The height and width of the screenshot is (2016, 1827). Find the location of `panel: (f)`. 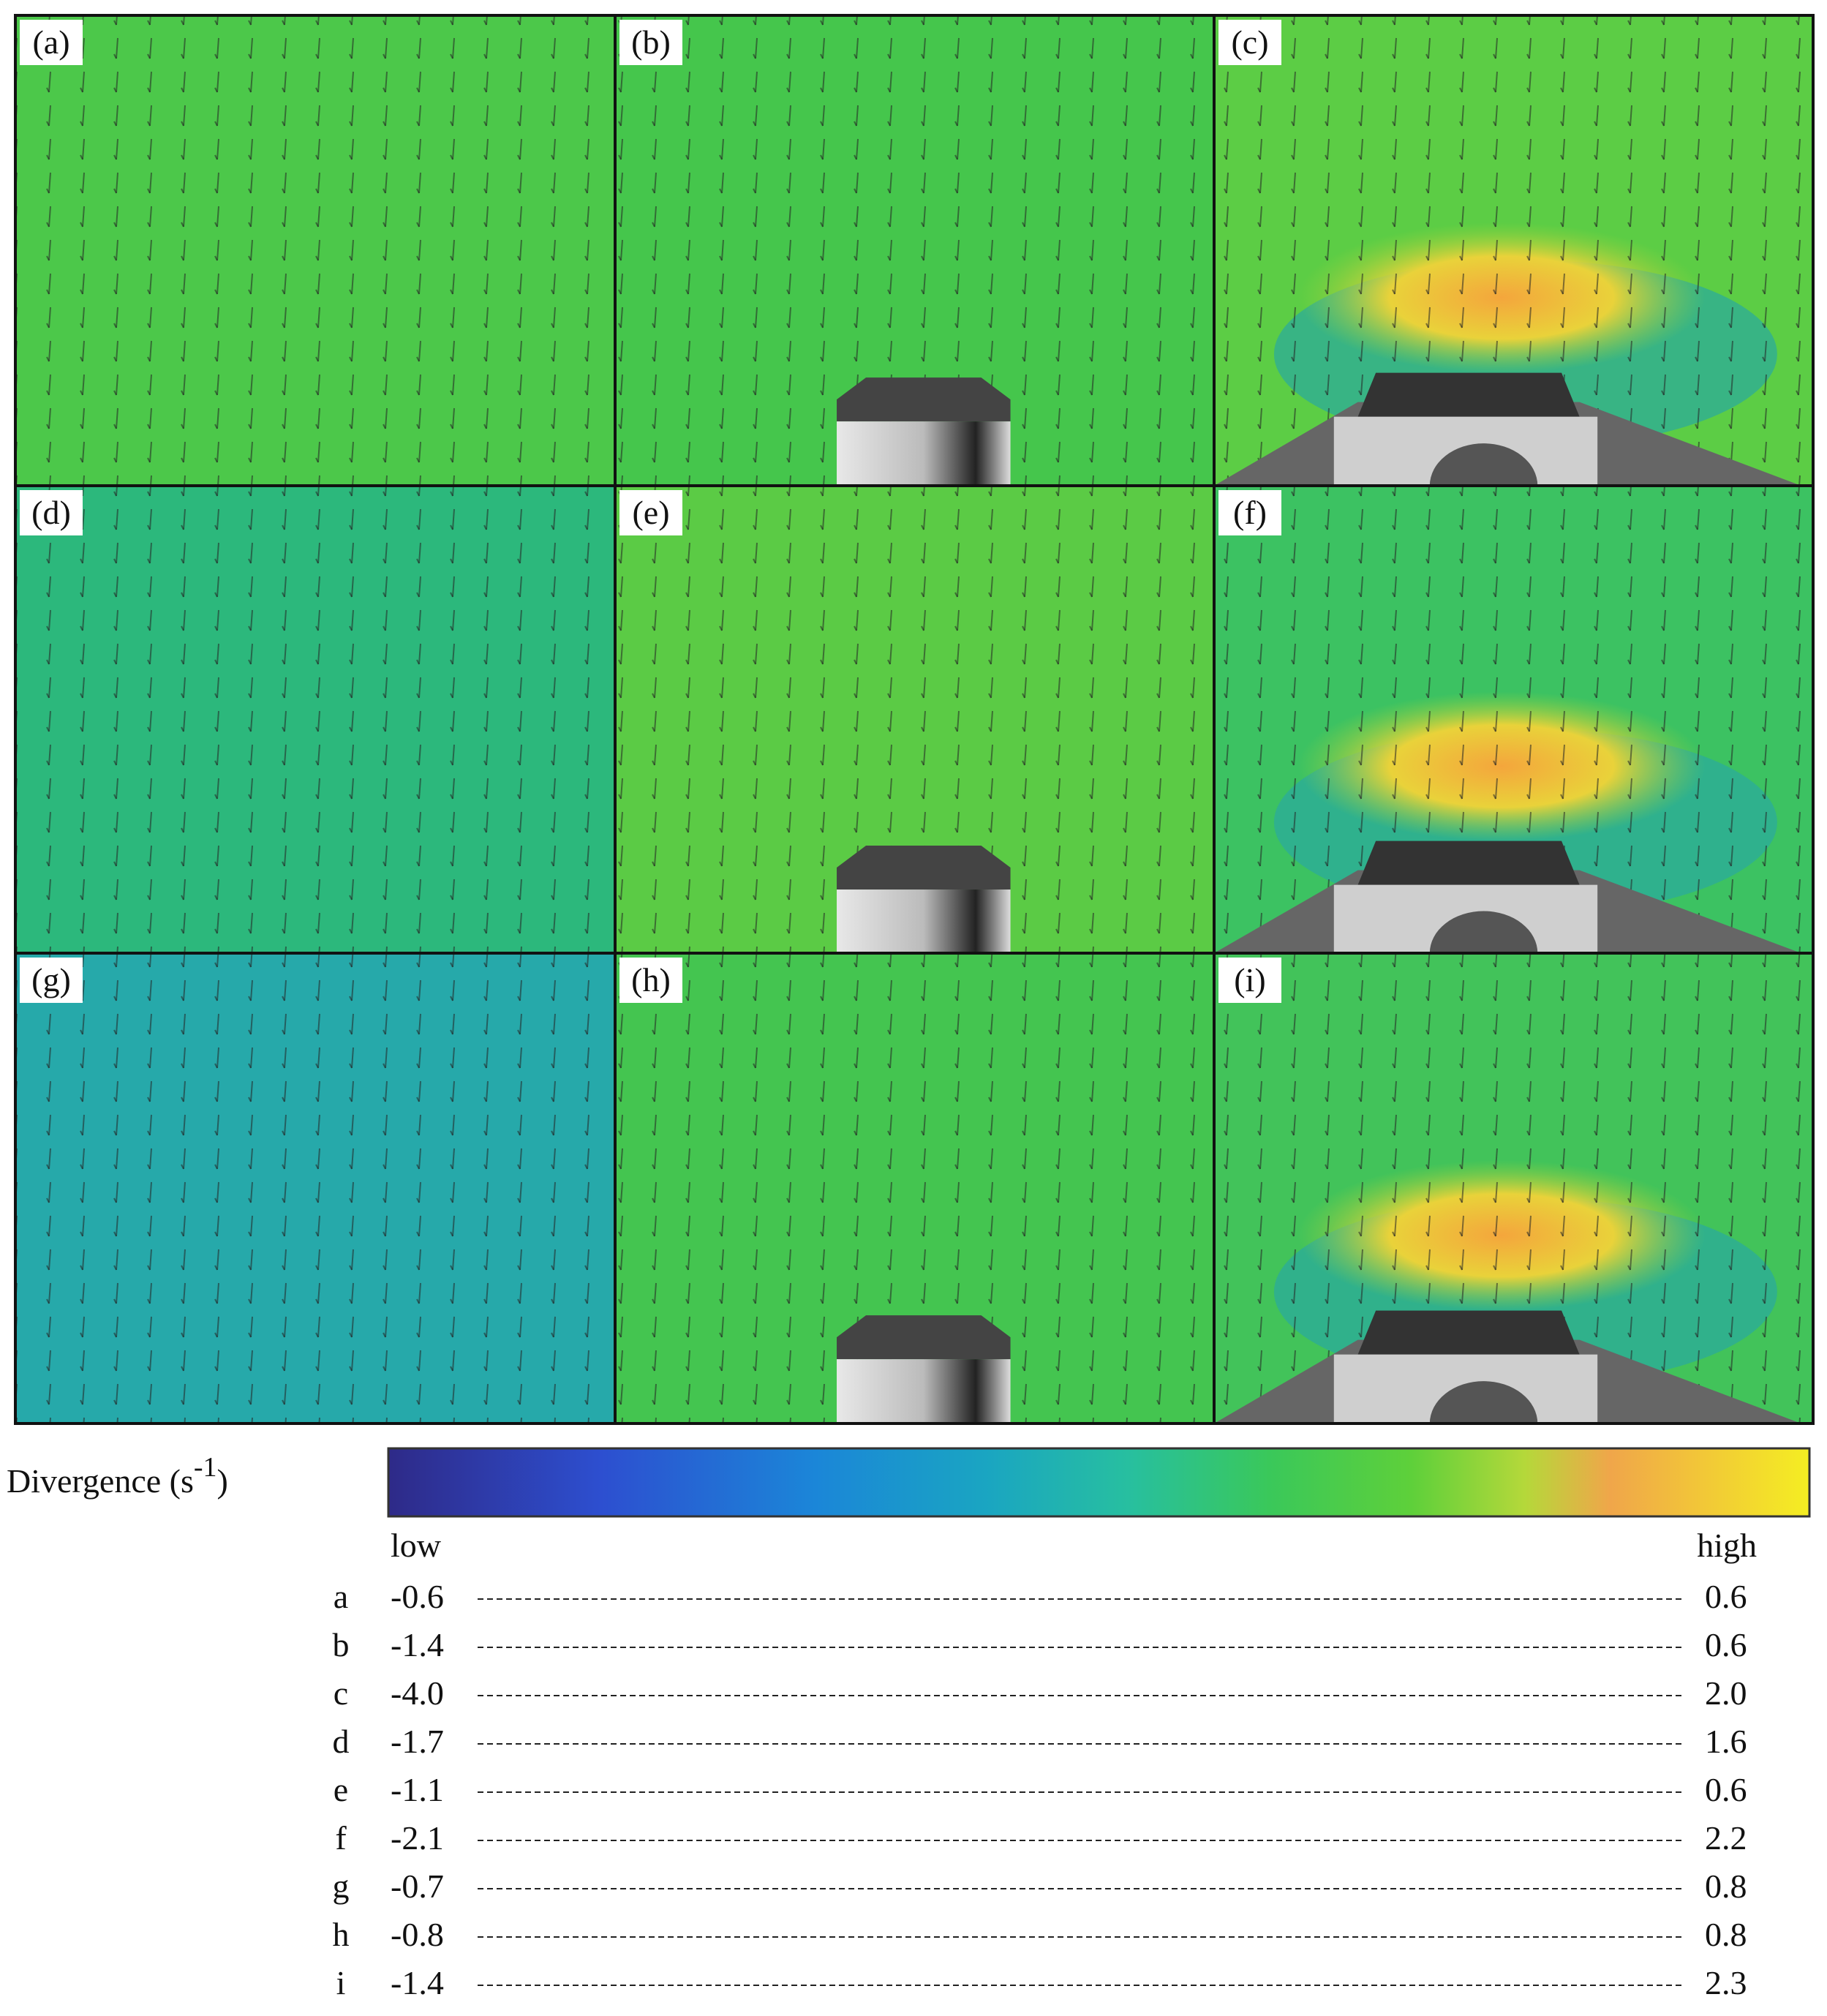

panel: (f) is located at coordinates (1514, 719).